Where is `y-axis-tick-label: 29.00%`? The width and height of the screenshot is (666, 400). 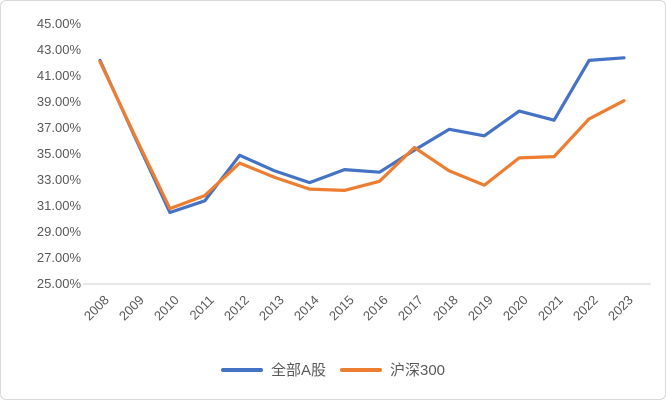
y-axis-tick-label: 29.00% is located at coordinates (58, 231).